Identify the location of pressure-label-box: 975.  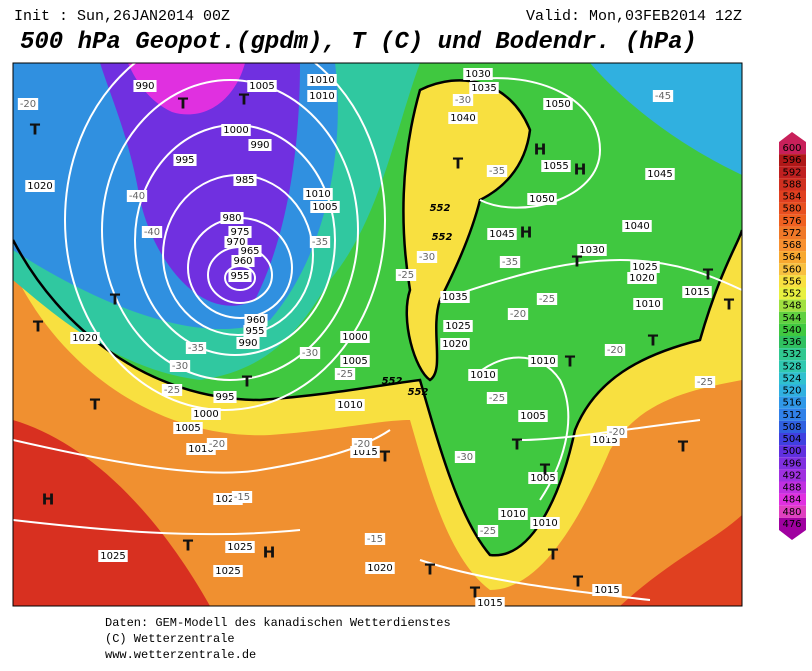
(240, 232).